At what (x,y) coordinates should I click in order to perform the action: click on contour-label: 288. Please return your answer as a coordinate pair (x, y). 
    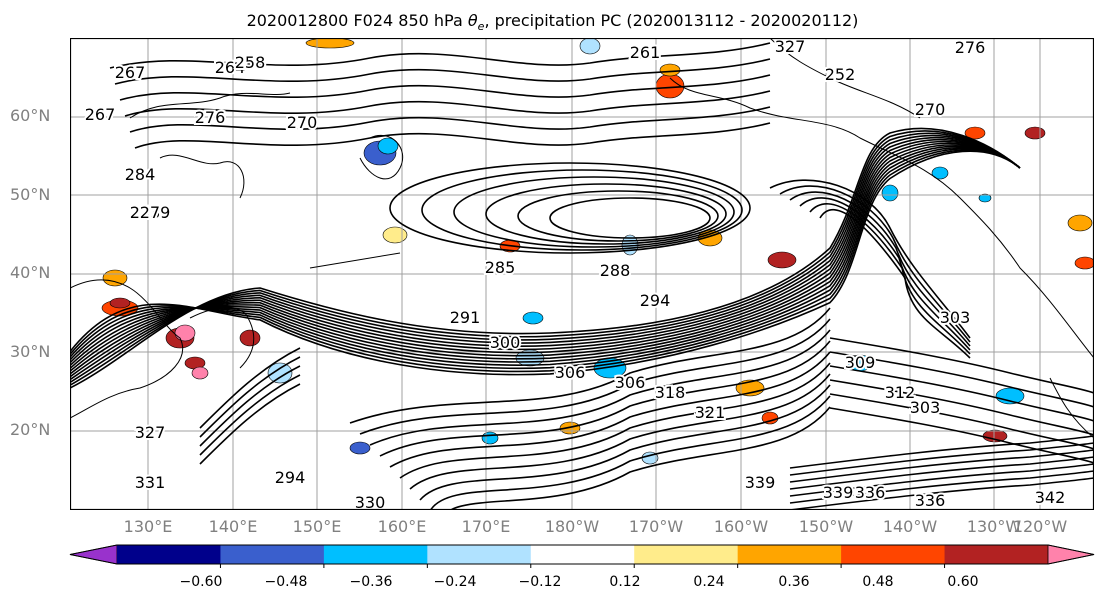
    Looking at the image, I should click on (615, 270).